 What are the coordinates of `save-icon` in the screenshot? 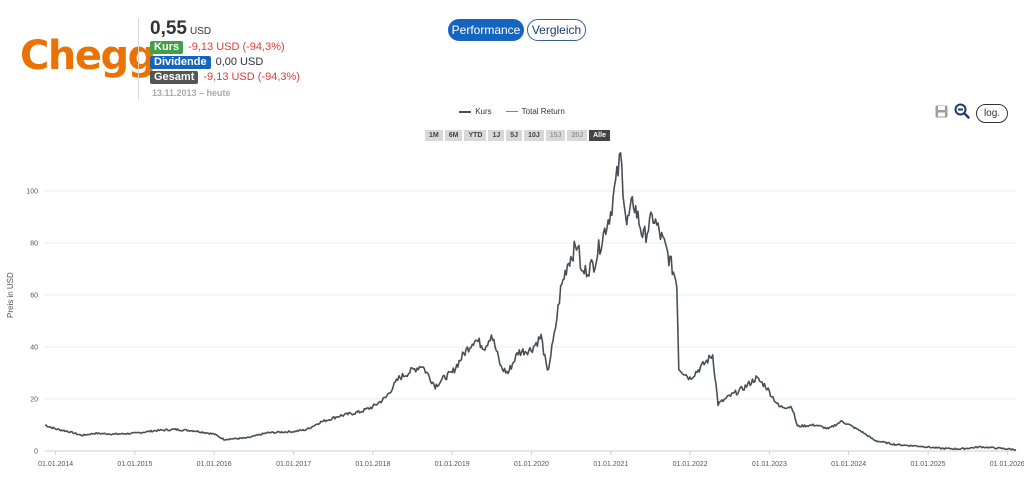 It's located at (941, 114).